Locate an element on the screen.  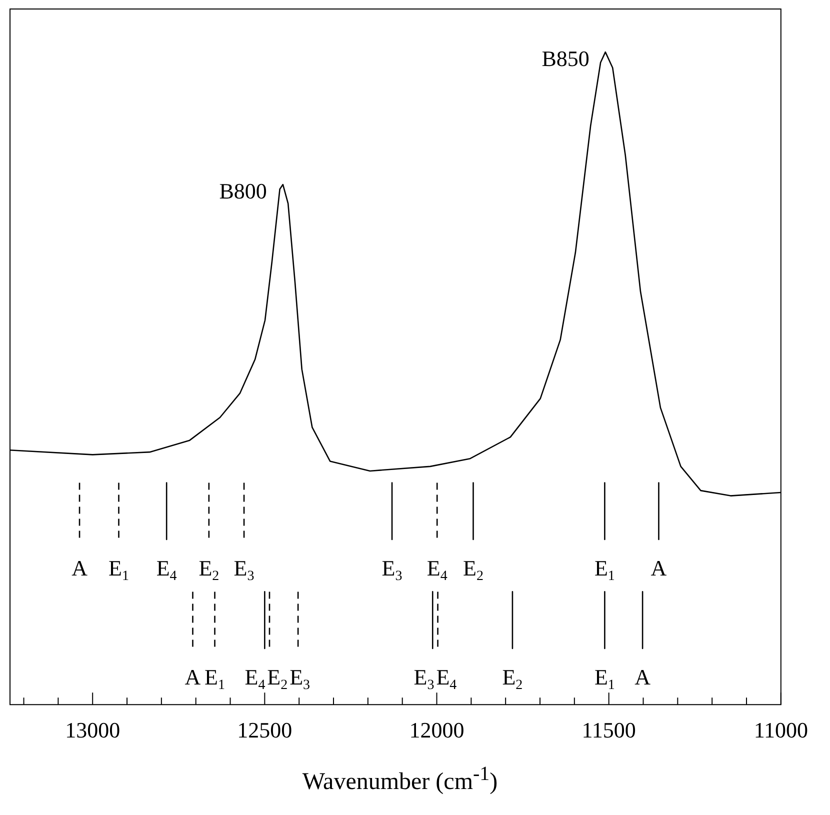
annotation: B850 is located at coordinates (566, 58).